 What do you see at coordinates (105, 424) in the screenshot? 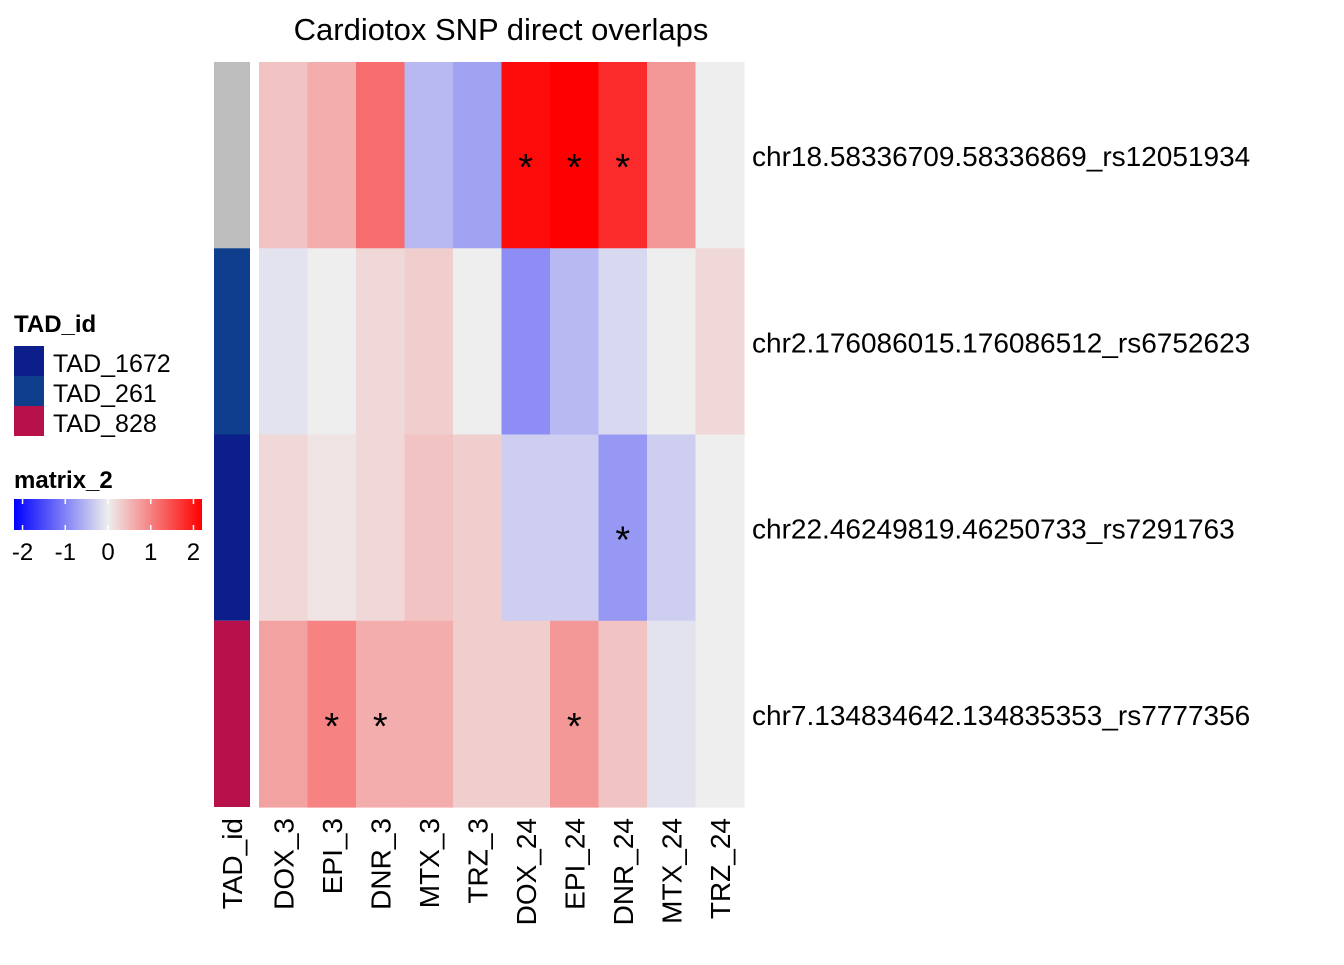
I see `tad-legend-label: TAD_828` at bounding box center [105, 424].